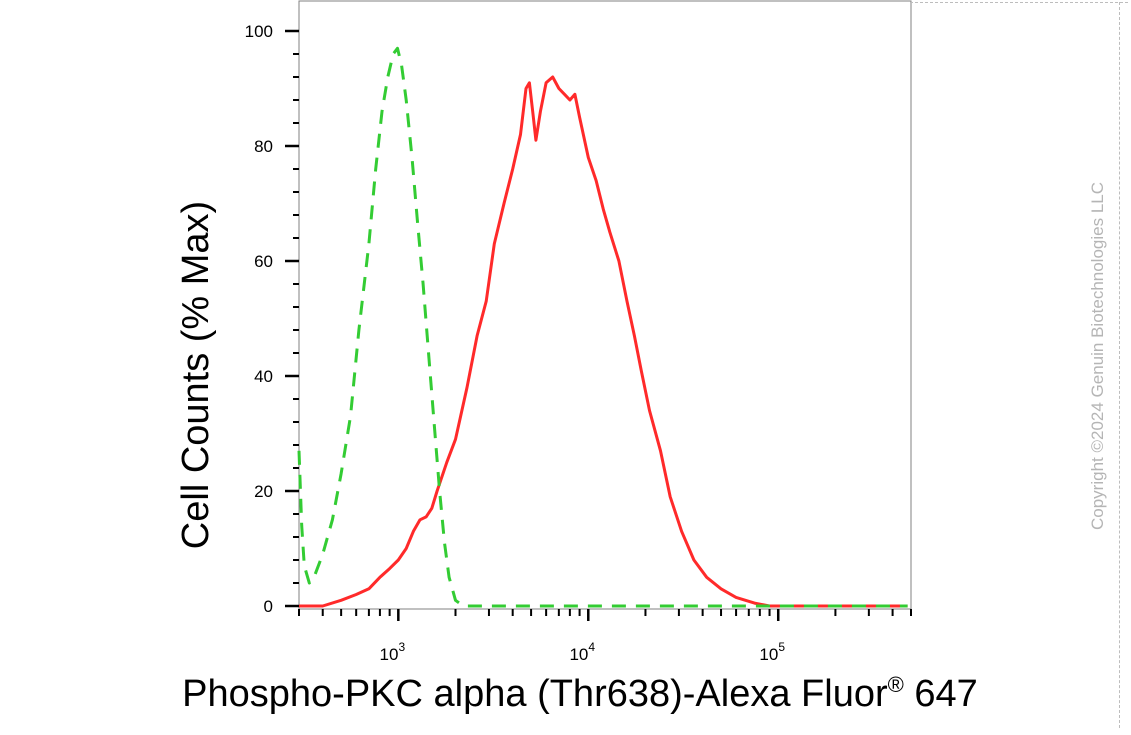 Image resolution: width=1131 pixels, height=735 pixels. What do you see at coordinates (259, 31) in the screenshot?
I see `y-tick-label: 100` at bounding box center [259, 31].